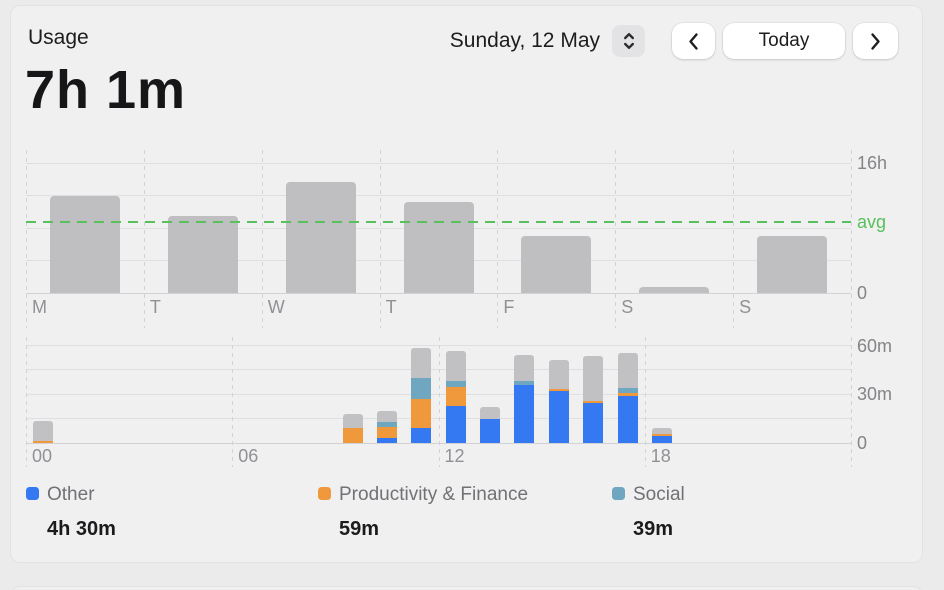  Describe the element at coordinates (248, 456) in the screenshot. I see `hourly-tick-label: 06` at that location.